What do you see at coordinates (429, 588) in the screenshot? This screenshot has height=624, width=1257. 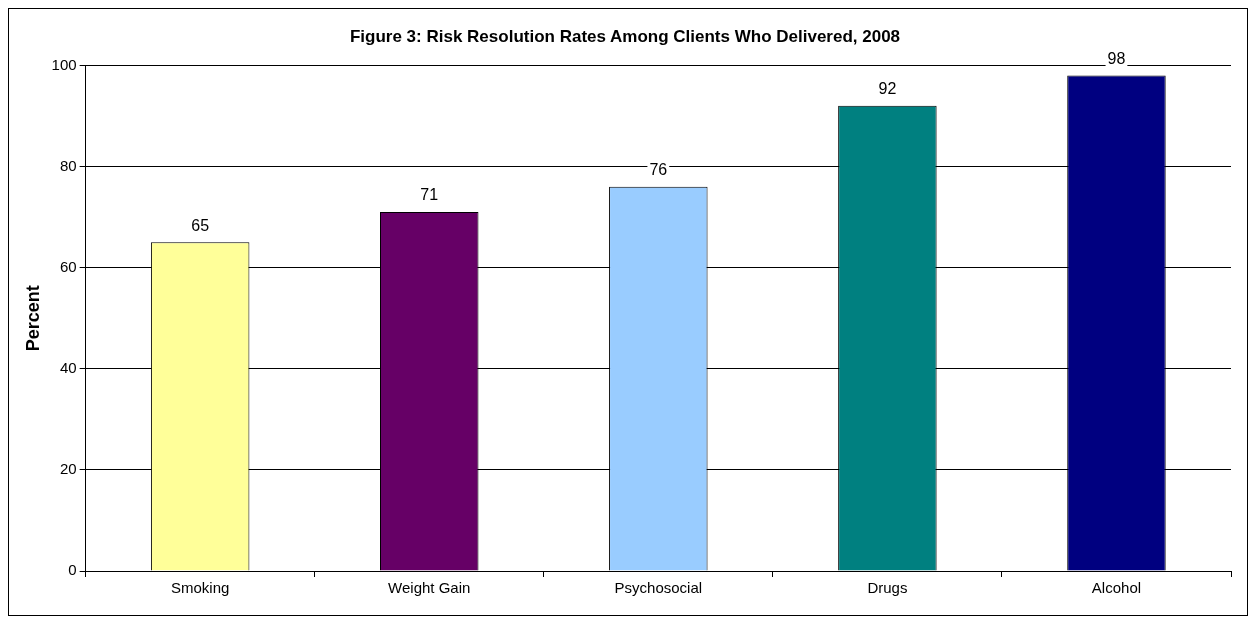 I see `x-tick-label: Weight Gain` at bounding box center [429, 588].